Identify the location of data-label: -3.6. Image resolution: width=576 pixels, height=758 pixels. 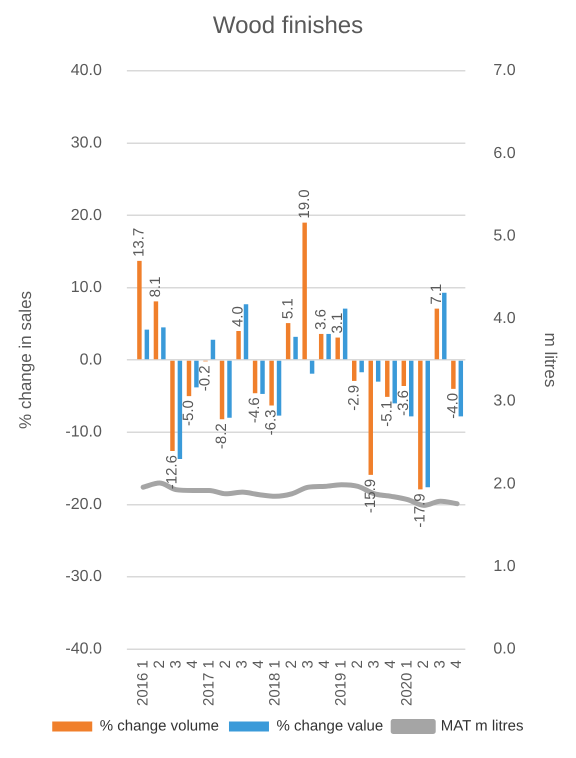
(403, 403).